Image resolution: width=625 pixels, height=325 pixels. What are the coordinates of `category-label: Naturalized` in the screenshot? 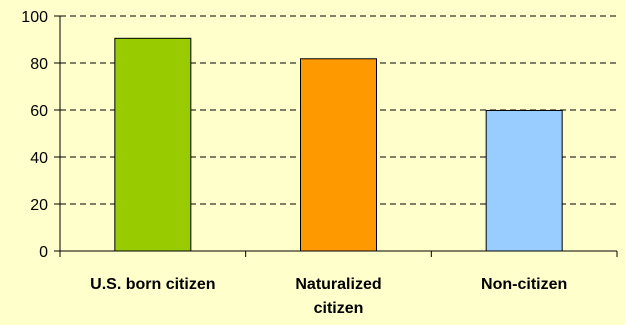 It's located at (338, 284).